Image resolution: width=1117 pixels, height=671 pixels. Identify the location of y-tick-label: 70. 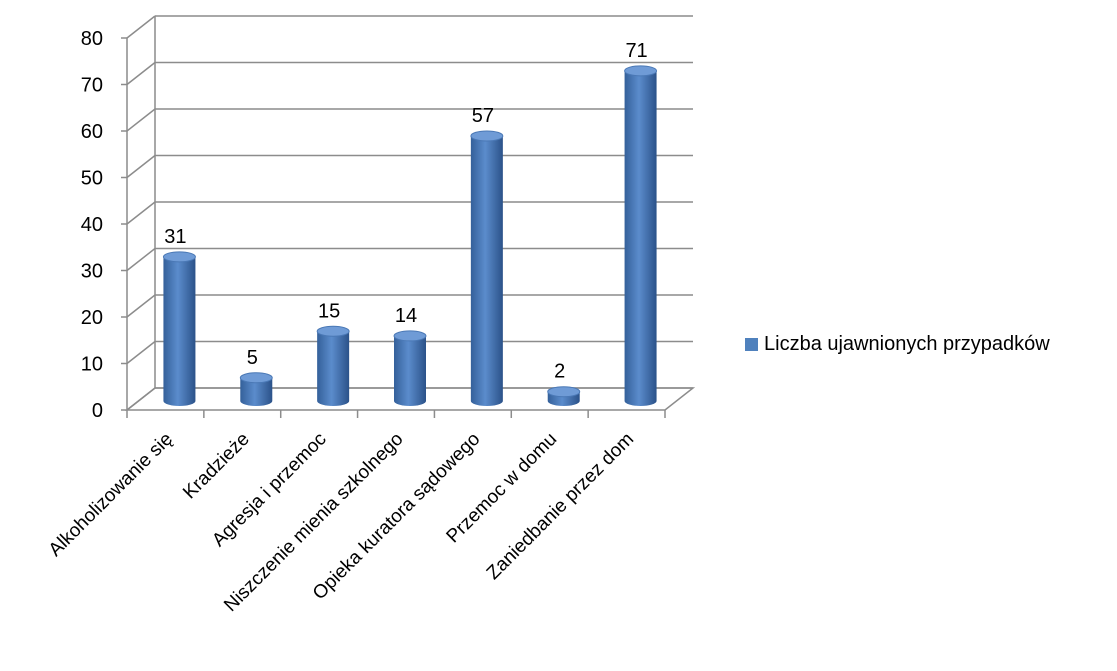
(92, 86).